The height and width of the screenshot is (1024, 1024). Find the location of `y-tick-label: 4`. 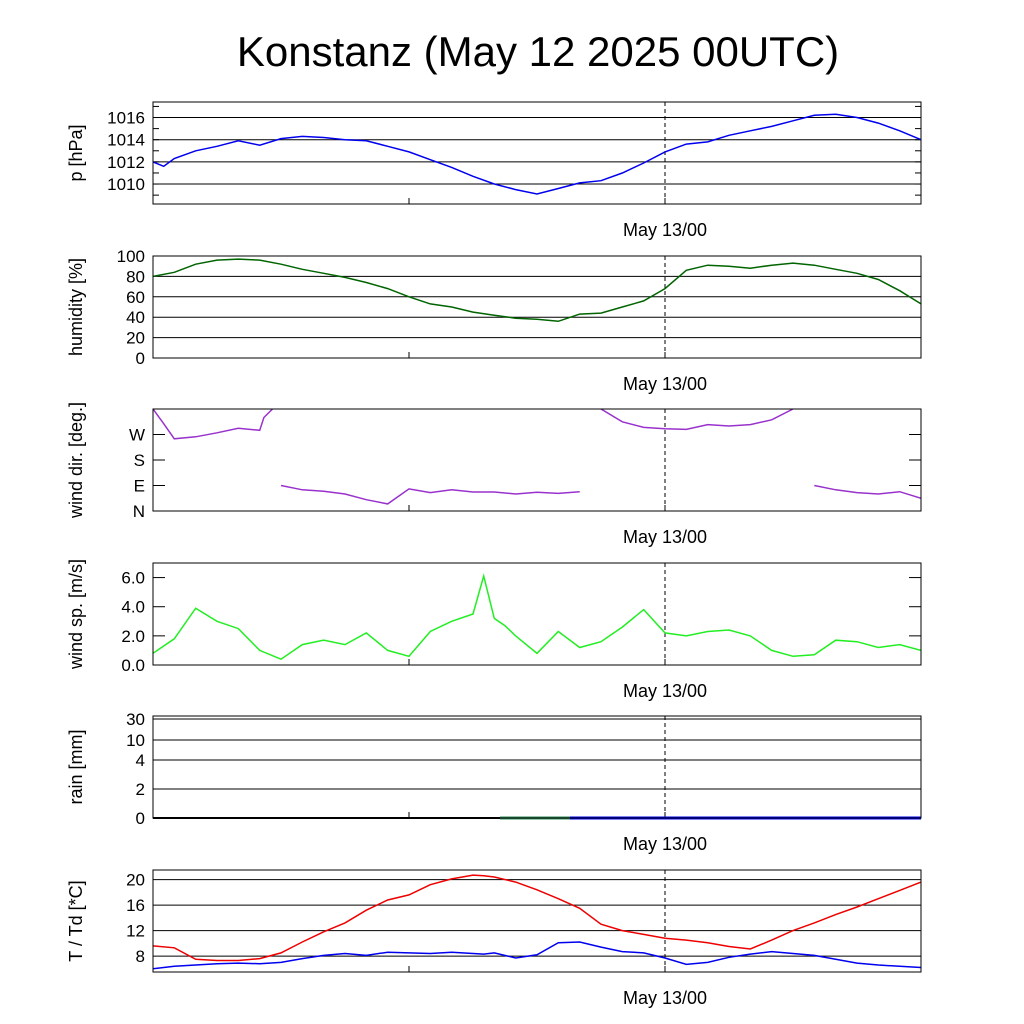

y-tick-label: 4 is located at coordinates (140, 760).